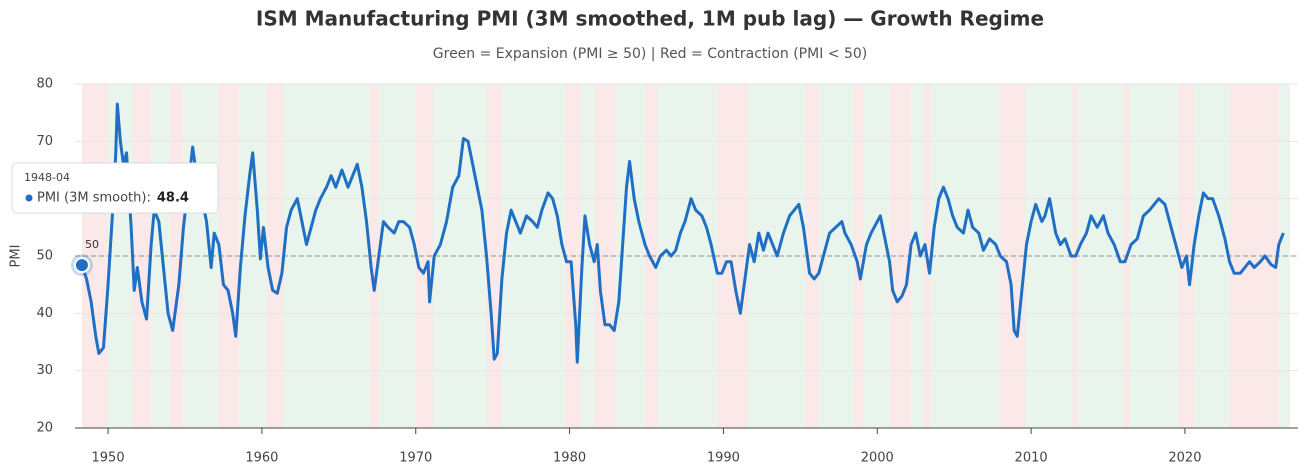 The image size is (1314, 473). Describe the element at coordinates (44, 313) in the screenshot. I see `y-tick-label: 40` at that location.